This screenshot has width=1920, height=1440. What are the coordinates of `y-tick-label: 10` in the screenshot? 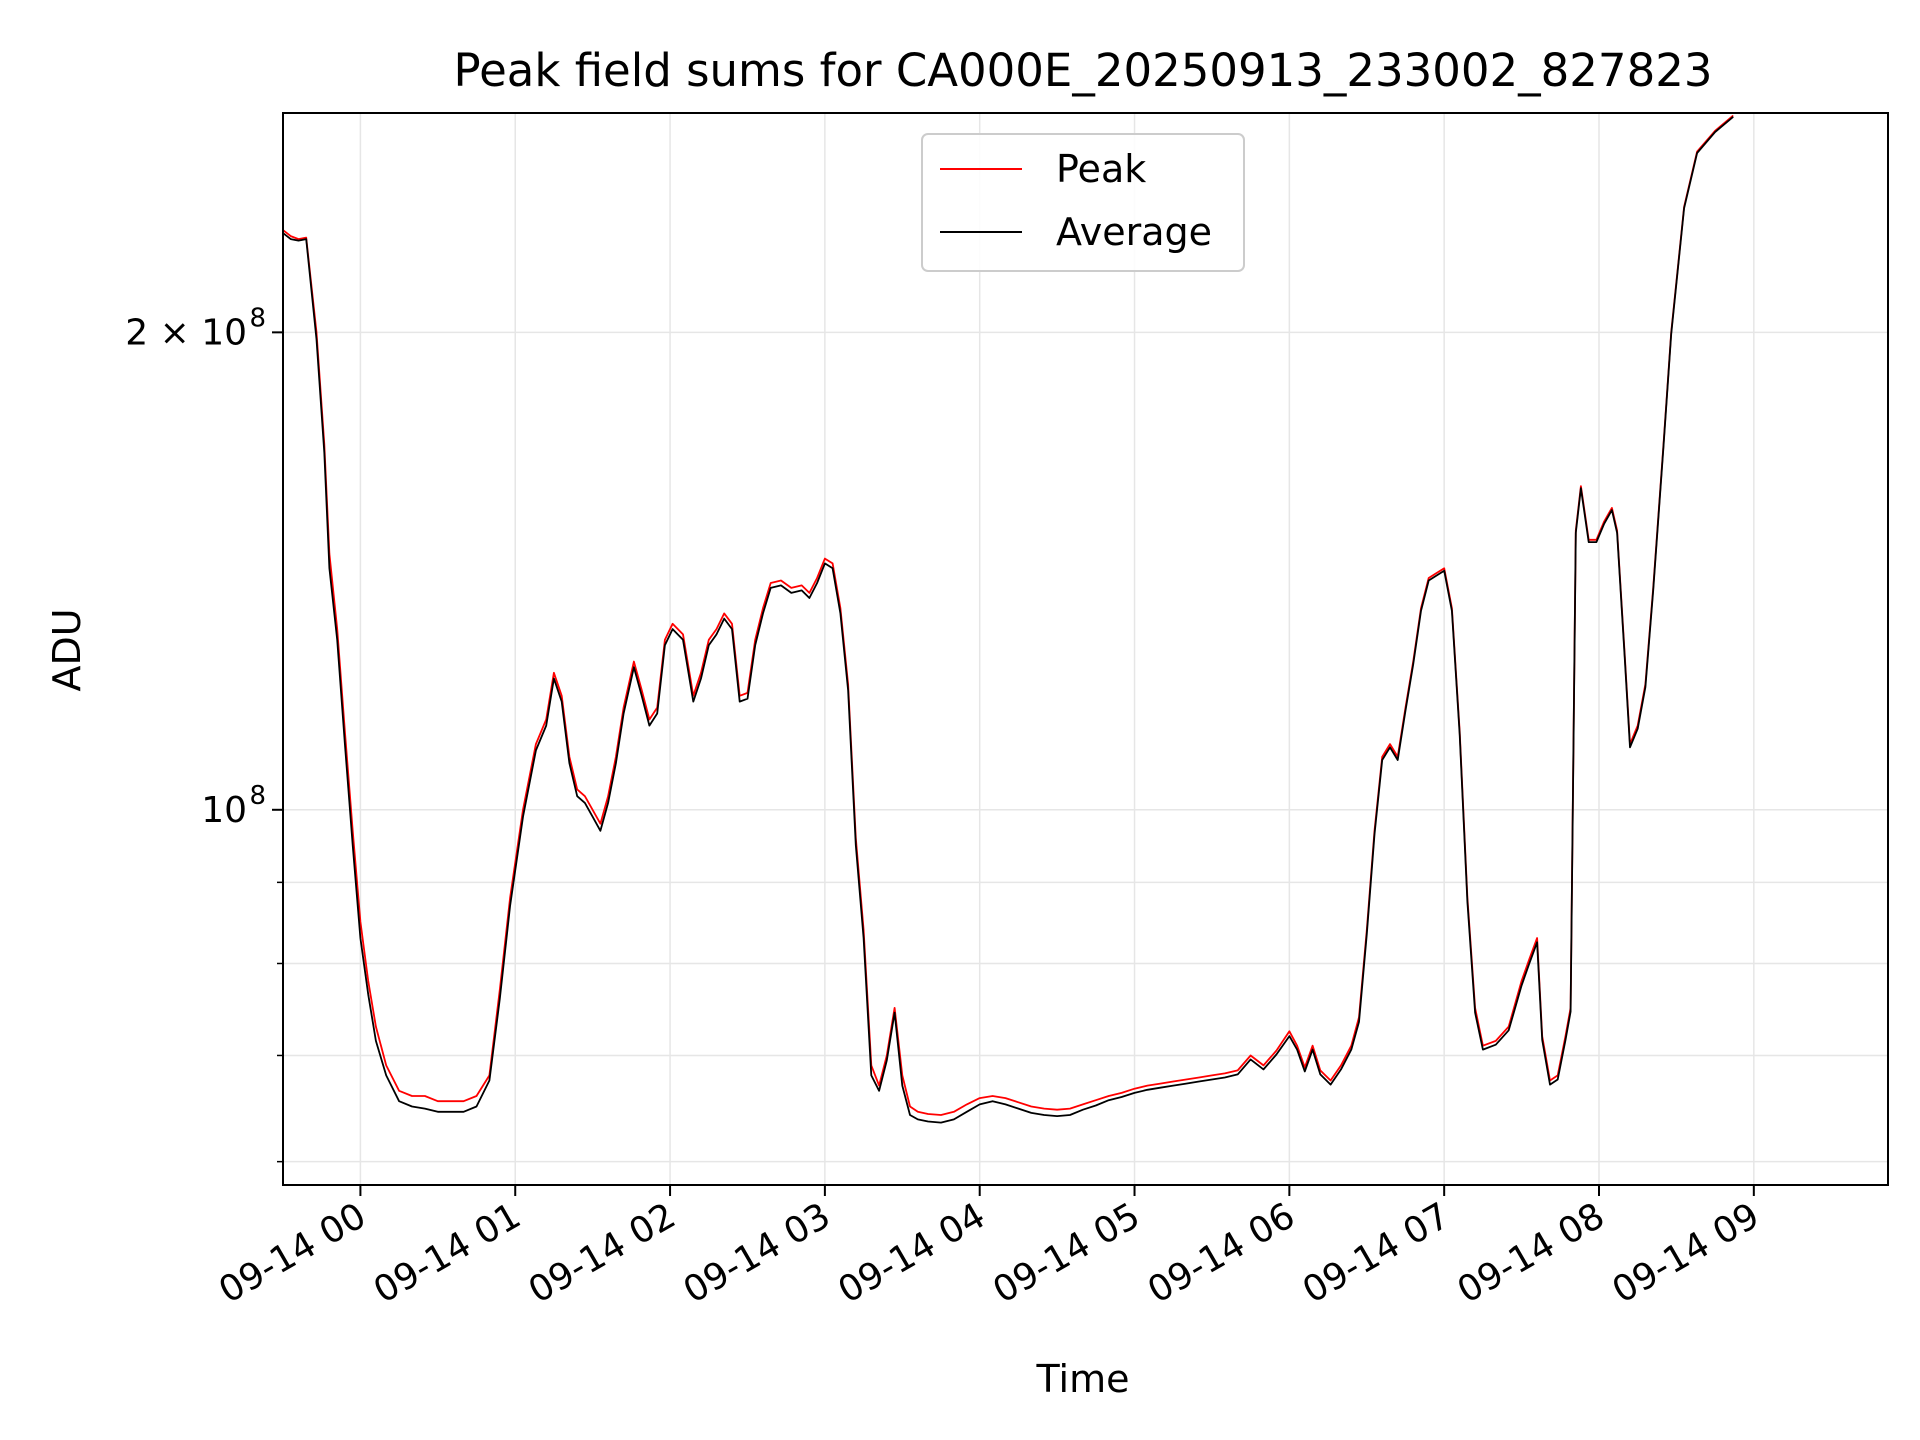 It's located at (224, 810).